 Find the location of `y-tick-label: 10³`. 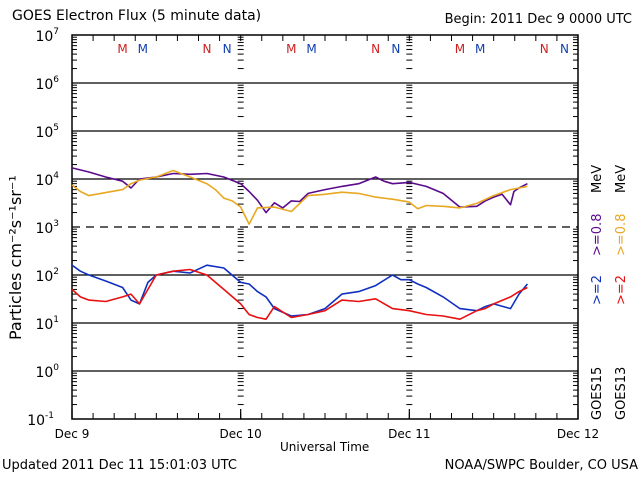

y-tick-label: 10³ is located at coordinates (47, 228).